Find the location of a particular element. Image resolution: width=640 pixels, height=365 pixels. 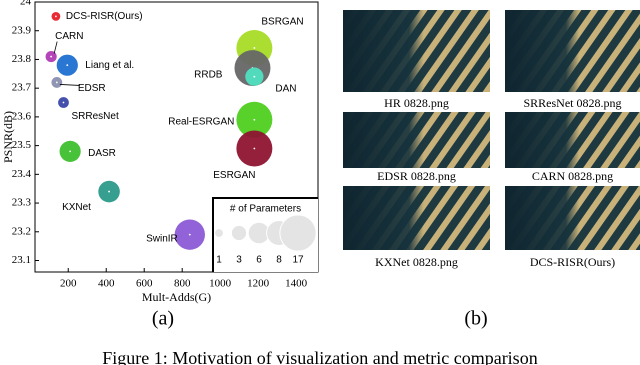

image-caption: CARN 0828.png is located at coordinates (572, 176).